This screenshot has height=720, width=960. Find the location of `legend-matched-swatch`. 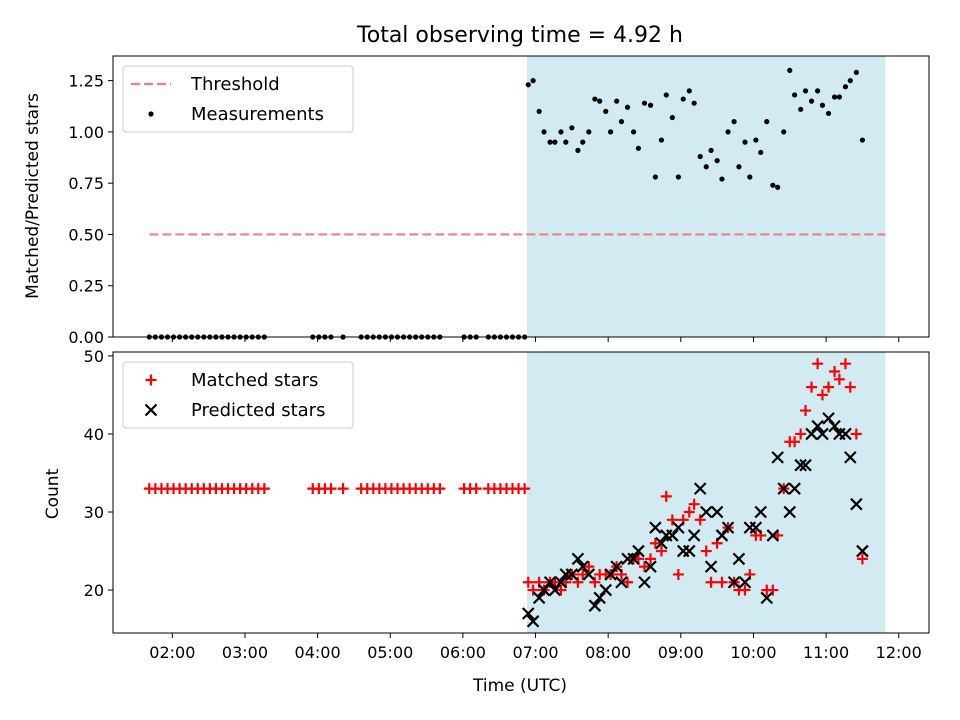

legend-matched-swatch is located at coordinates (151, 380).